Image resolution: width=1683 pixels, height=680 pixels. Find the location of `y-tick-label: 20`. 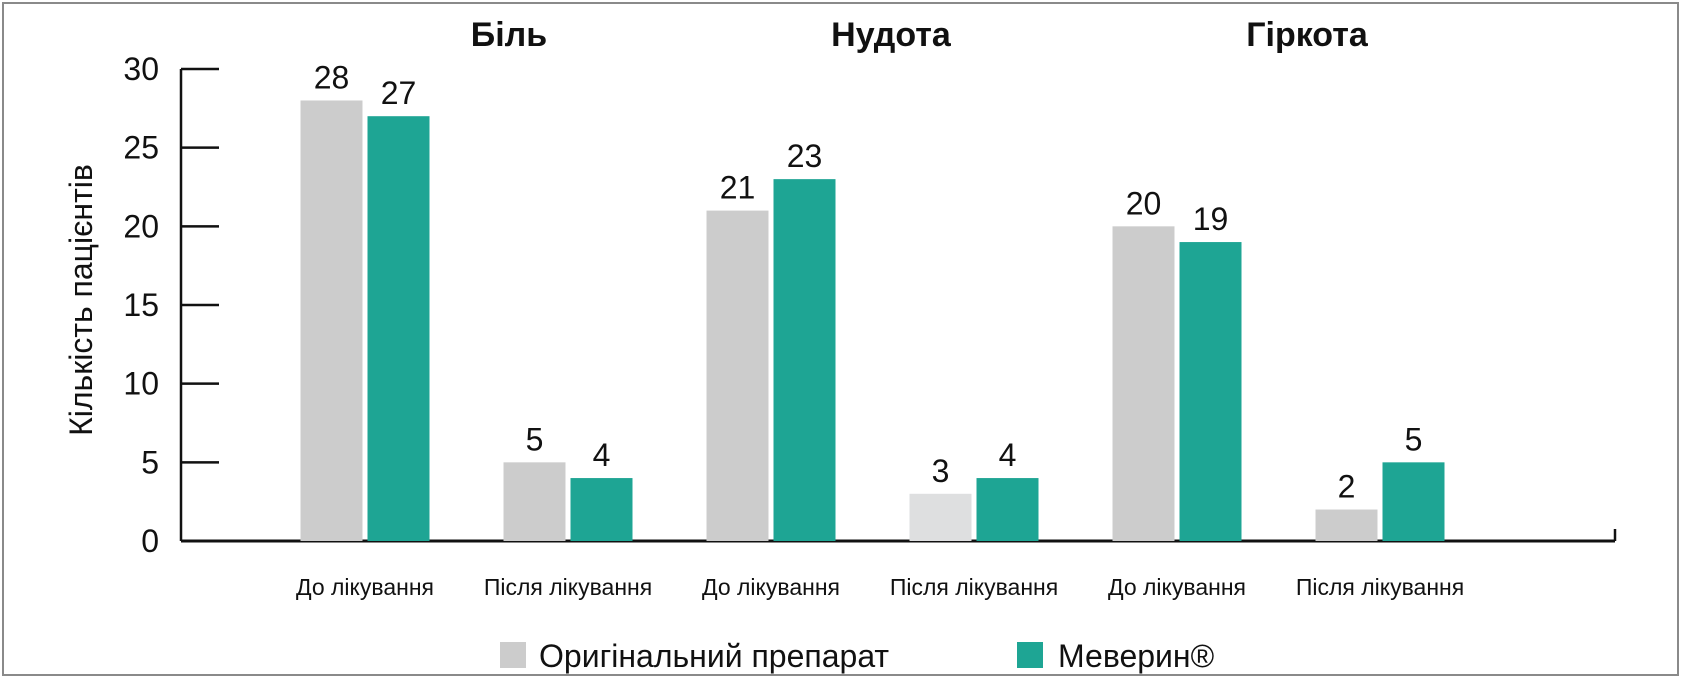

y-tick-label: 20 is located at coordinates (141, 226).